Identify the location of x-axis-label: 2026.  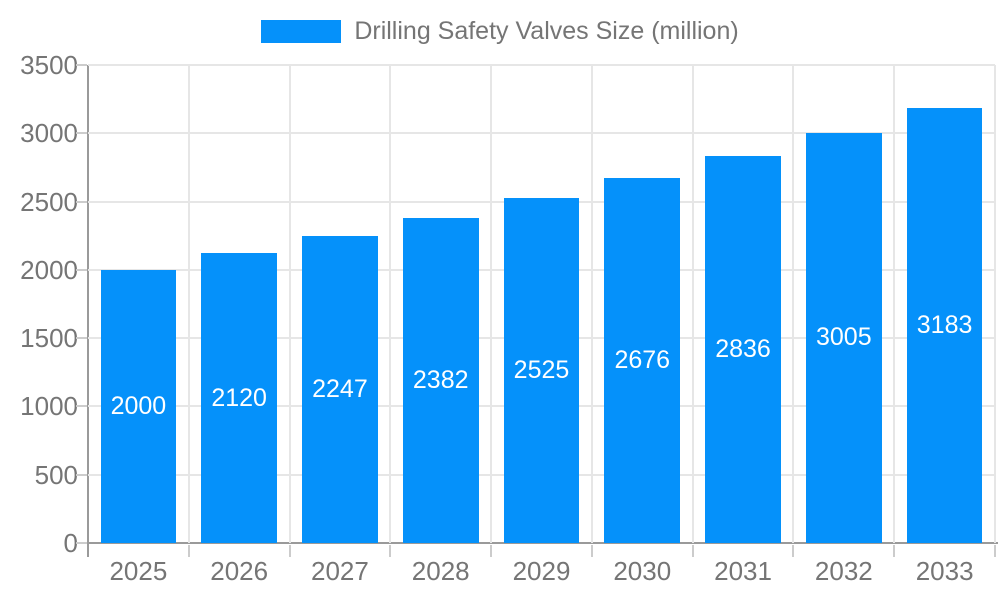
(239, 571).